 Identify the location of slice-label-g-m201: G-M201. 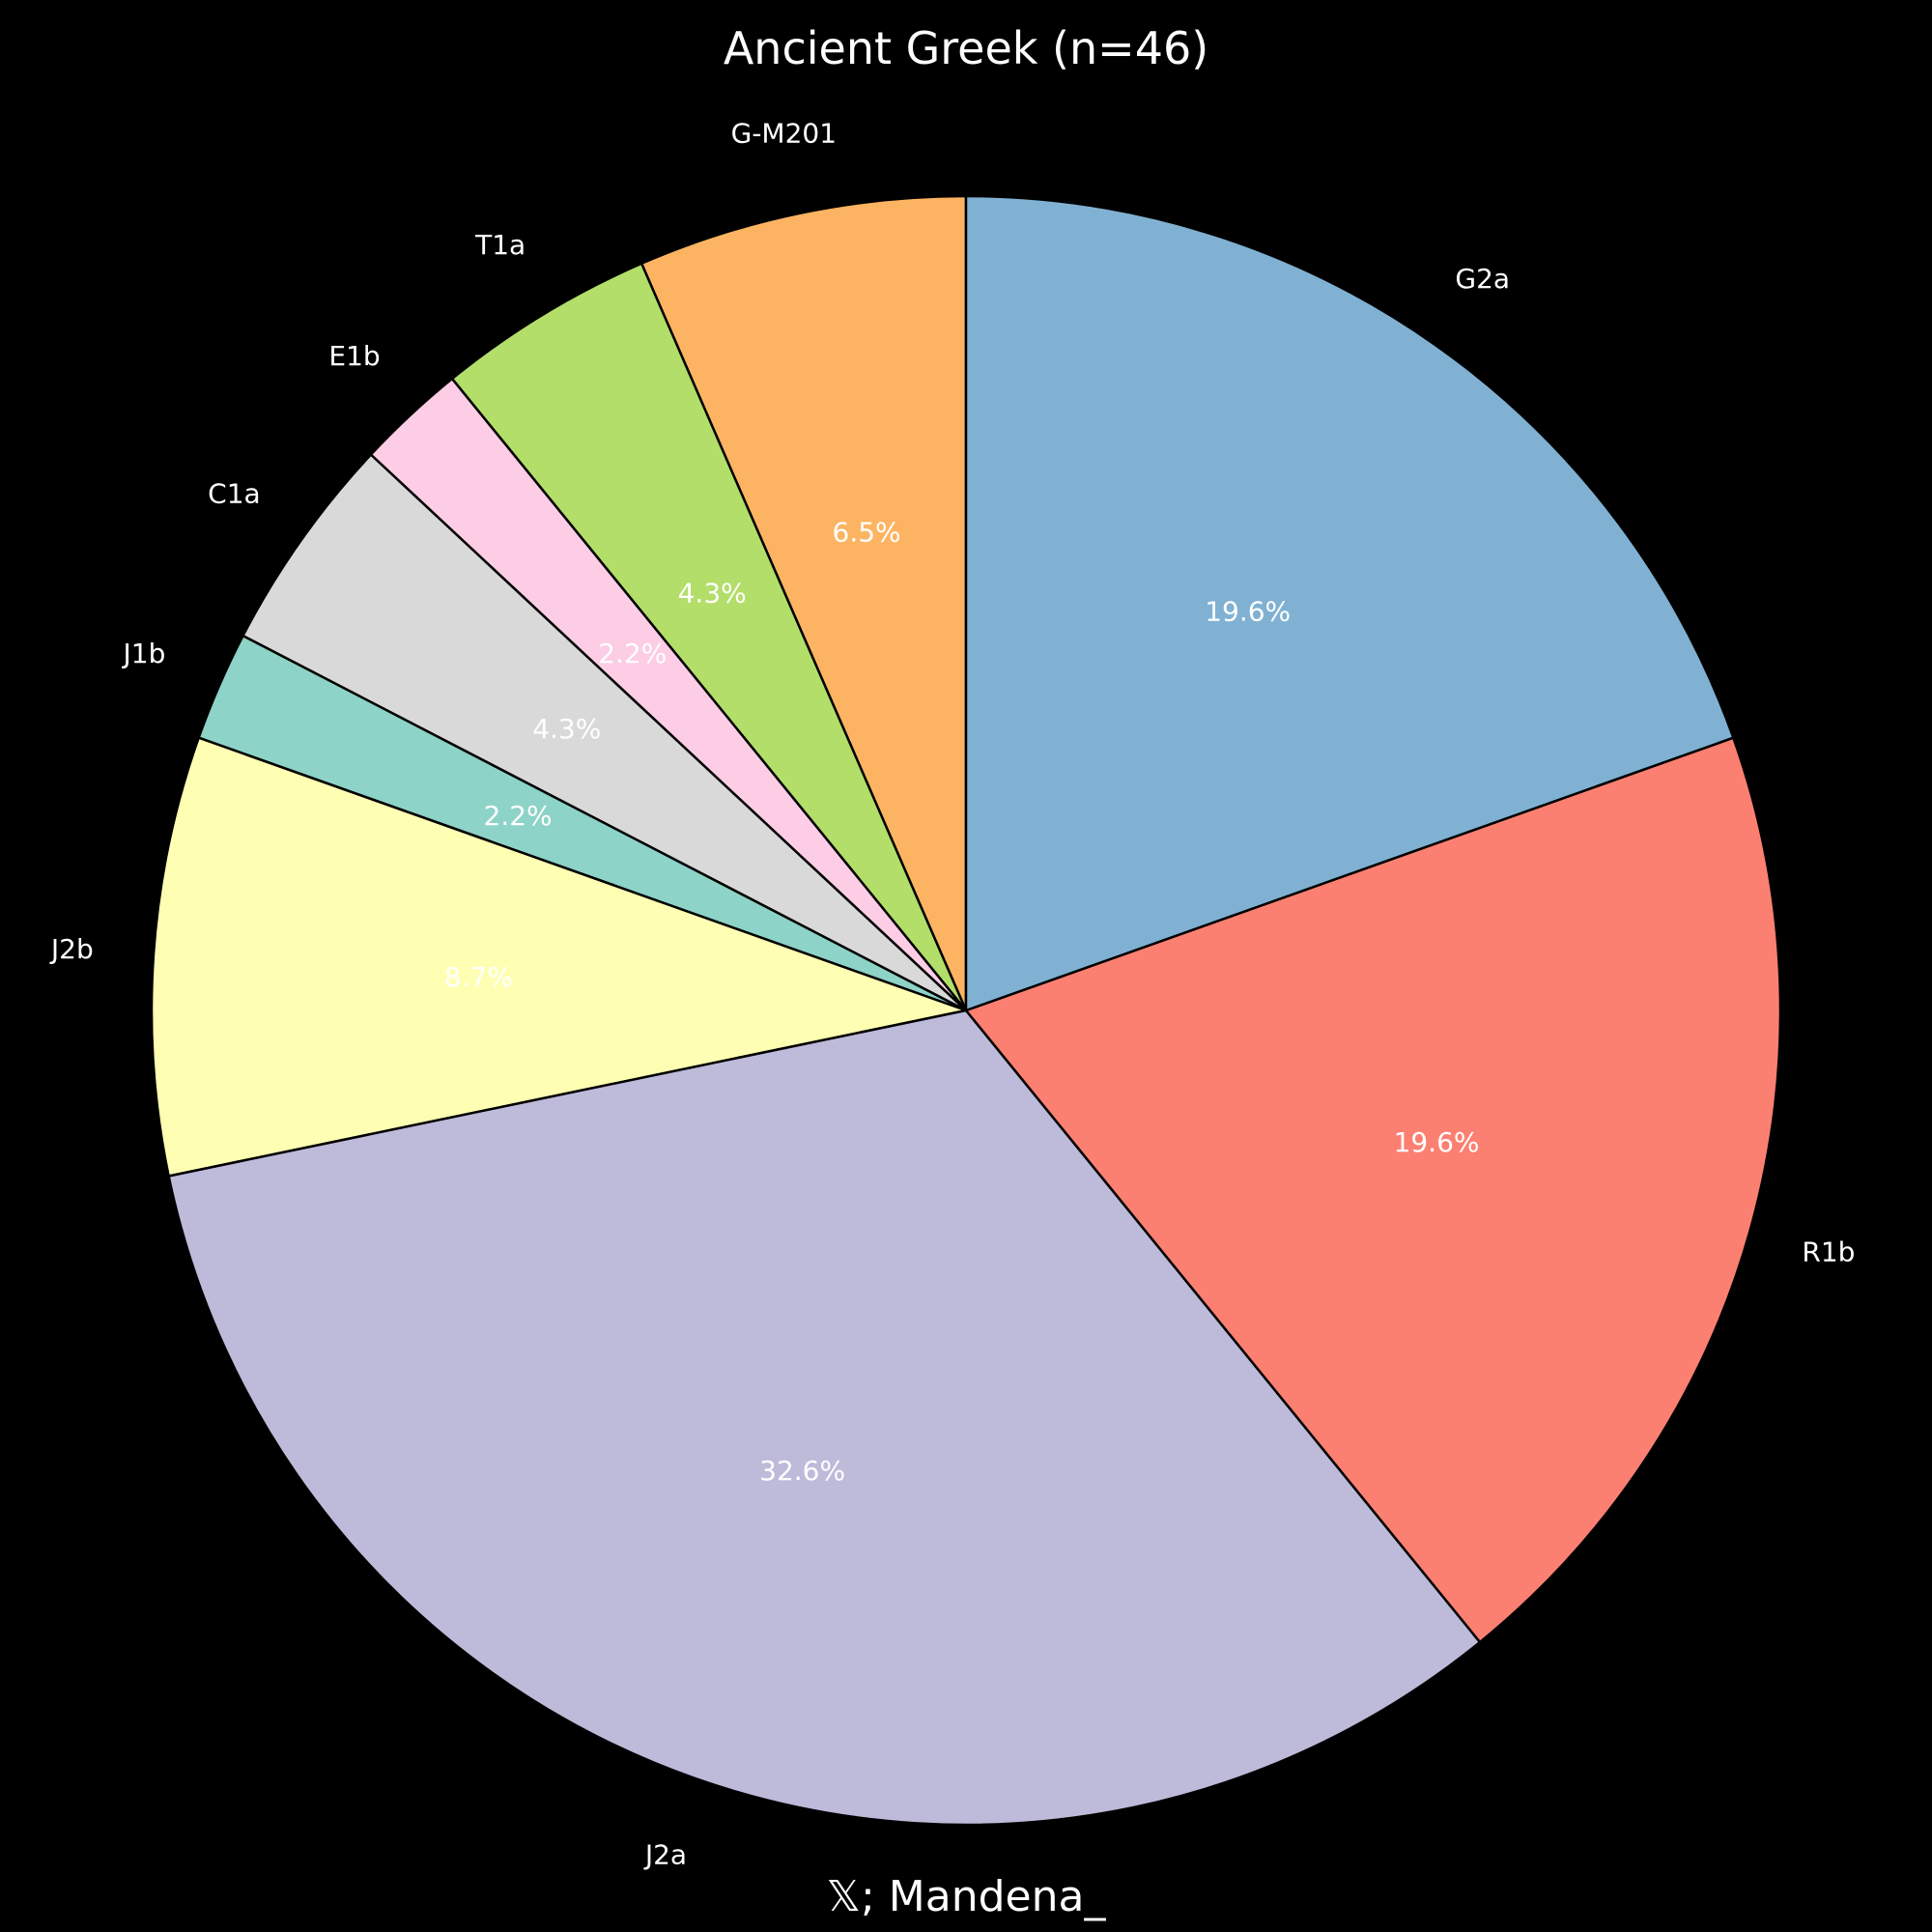
(784, 134).